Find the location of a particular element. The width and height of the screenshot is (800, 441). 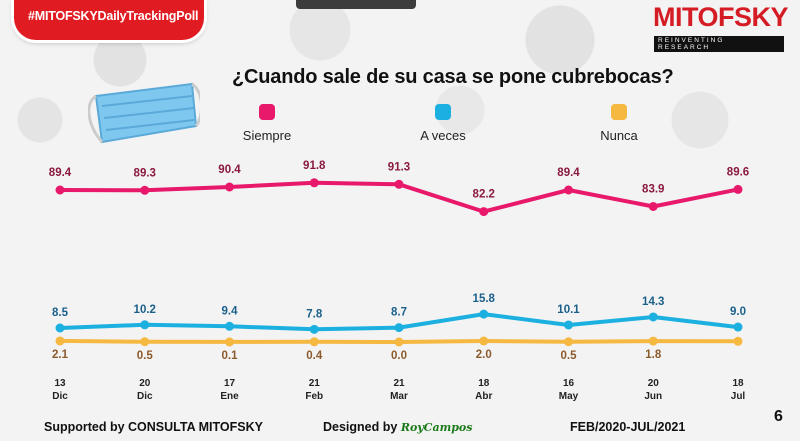

data-label-siempre: 91.3 is located at coordinates (399, 167).